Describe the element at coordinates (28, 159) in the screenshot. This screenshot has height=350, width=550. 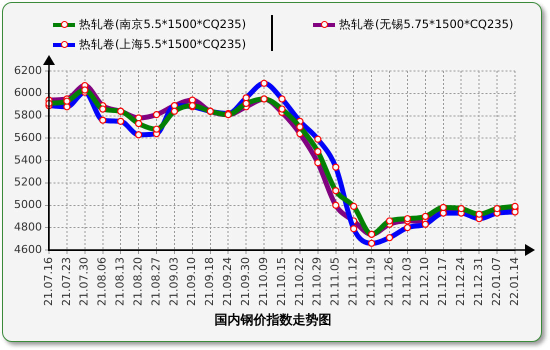
I see `y-tick-label: 5400` at that location.